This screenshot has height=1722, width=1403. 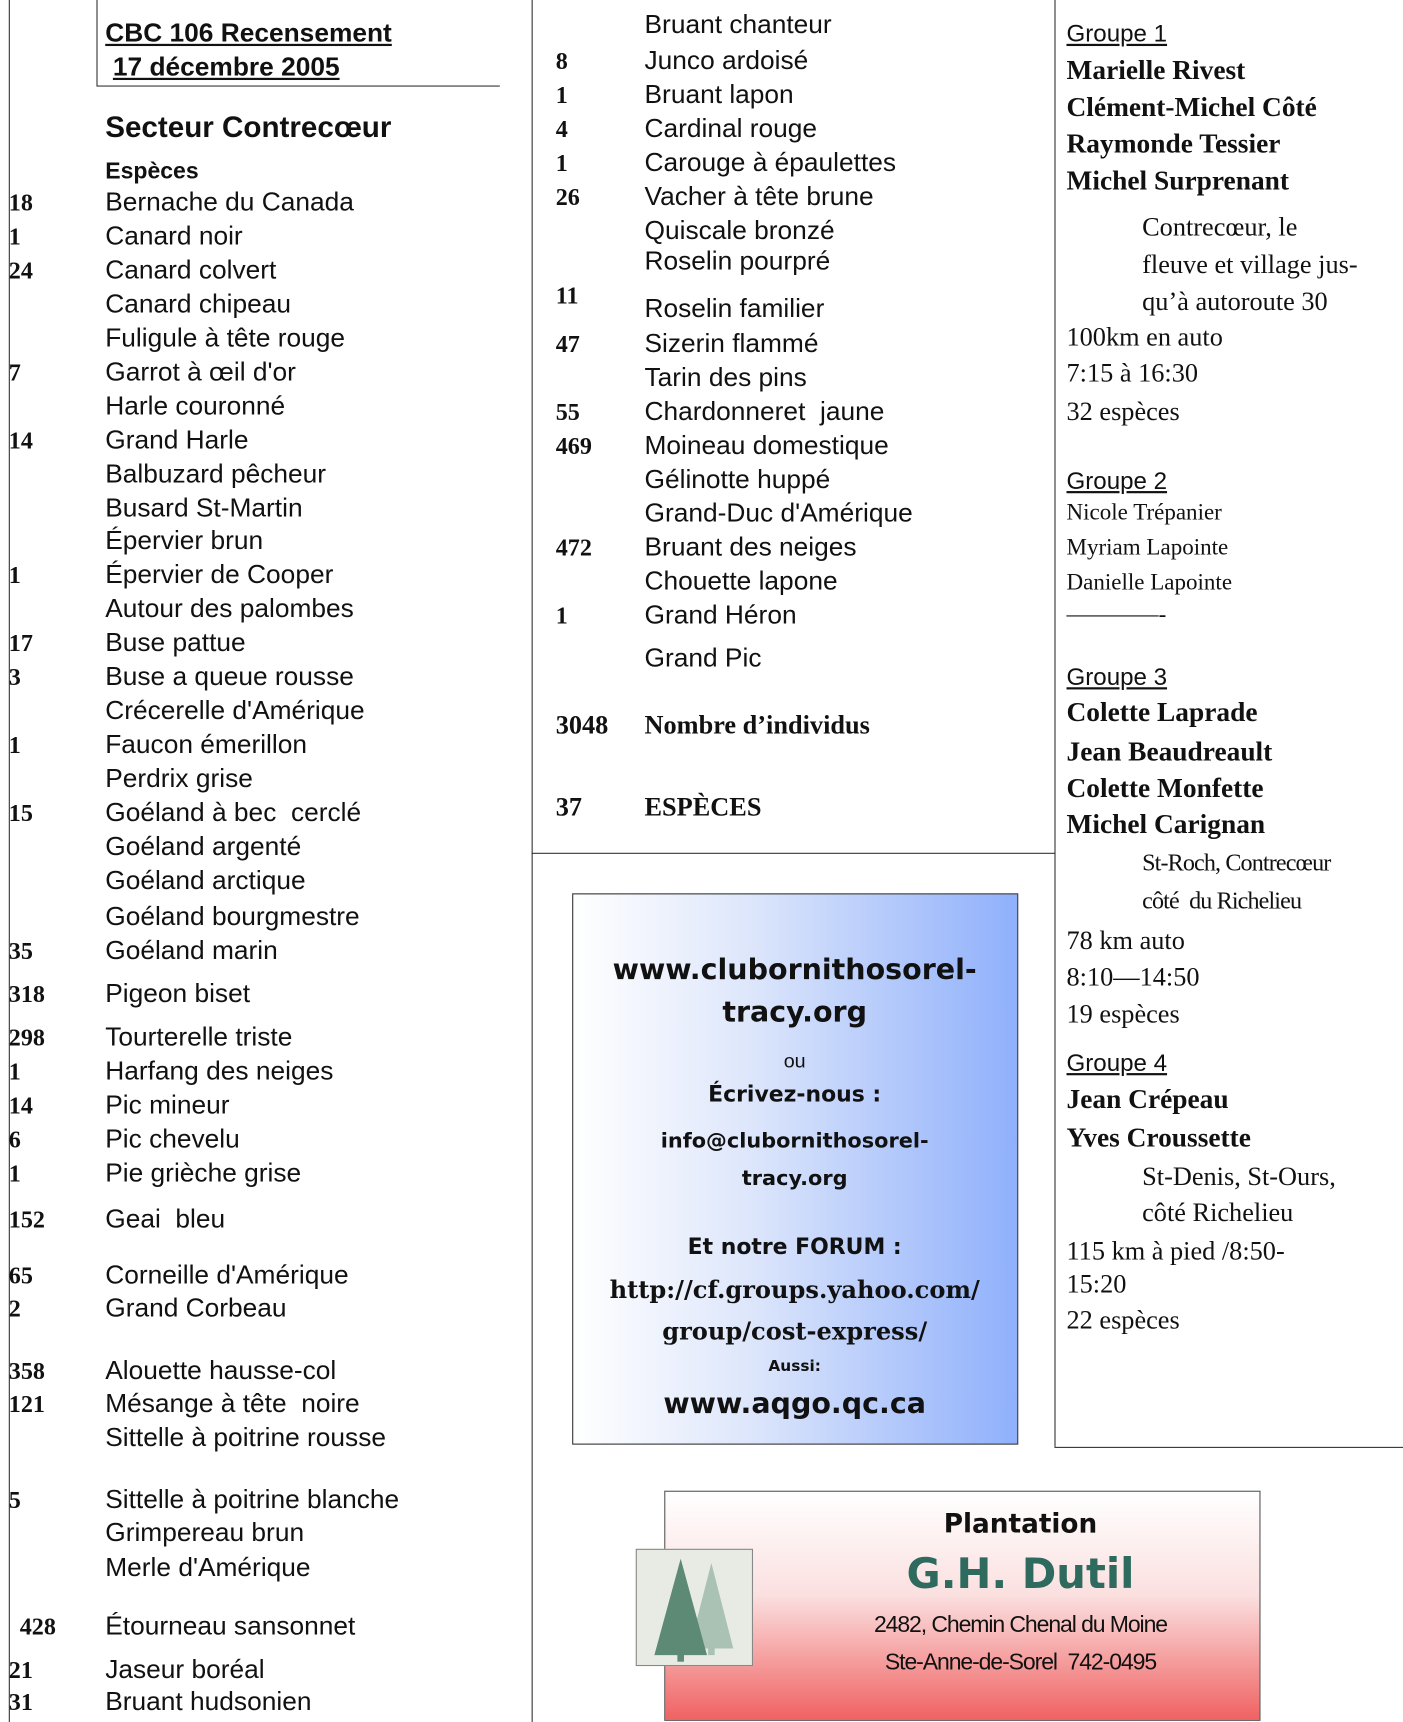 I want to click on species-name: Canard colvert, so click(x=191, y=270).